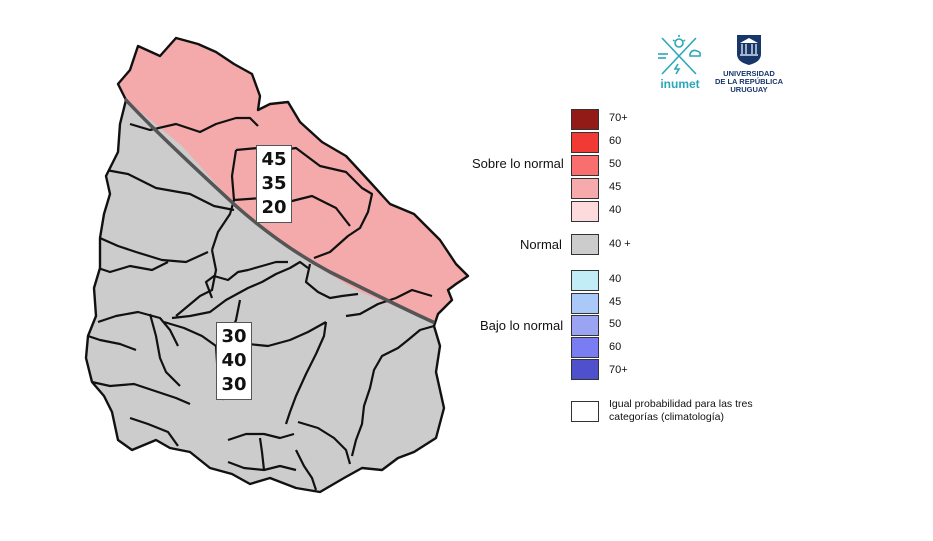  Describe the element at coordinates (615, 141) in the screenshot. I see `legend-label-above-60: 60` at that location.